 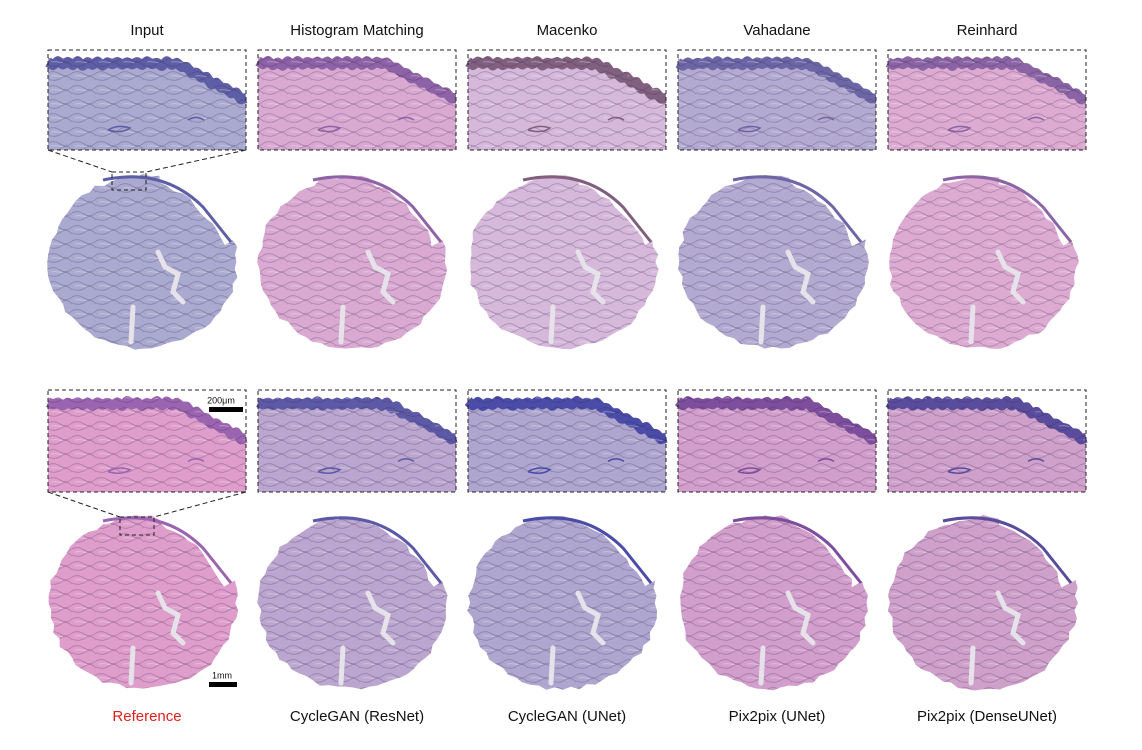 I want to click on scale-label: 200μm, so click(x=221, y=400).